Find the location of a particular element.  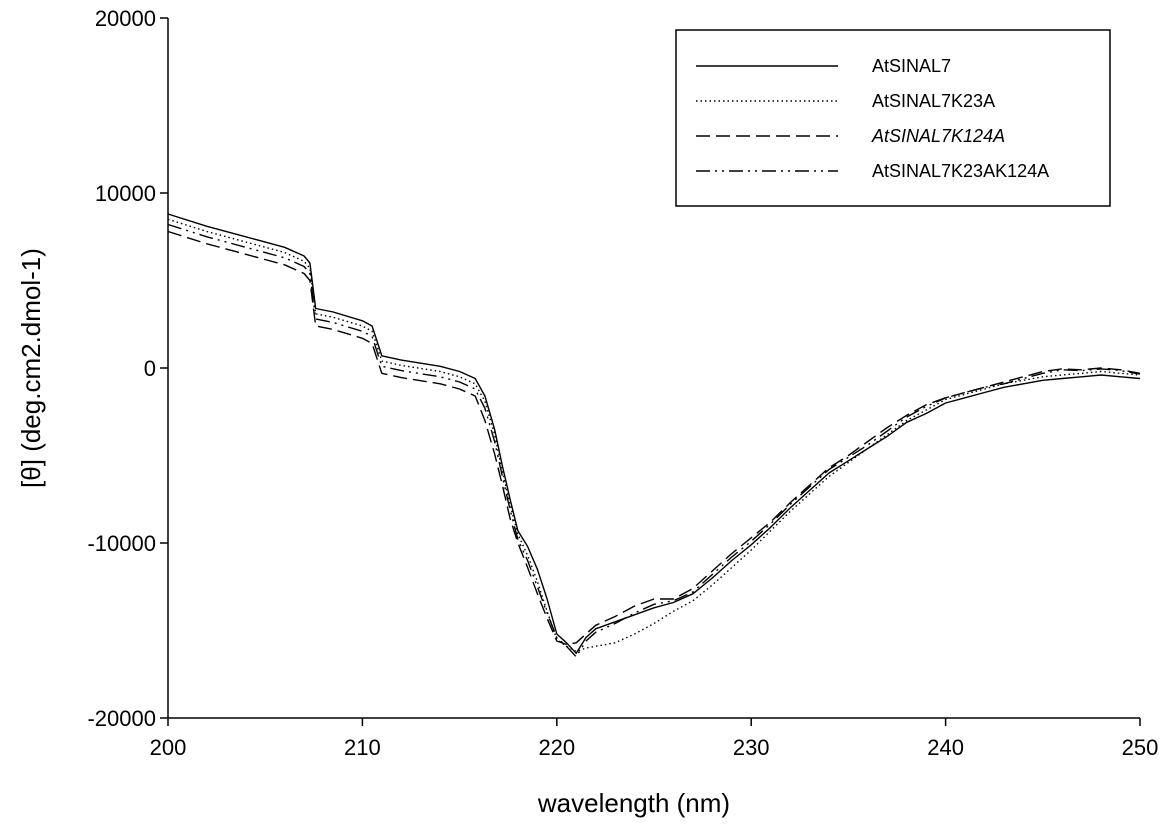

y-tick-label: -10000 is located at coordinates (121, 543).